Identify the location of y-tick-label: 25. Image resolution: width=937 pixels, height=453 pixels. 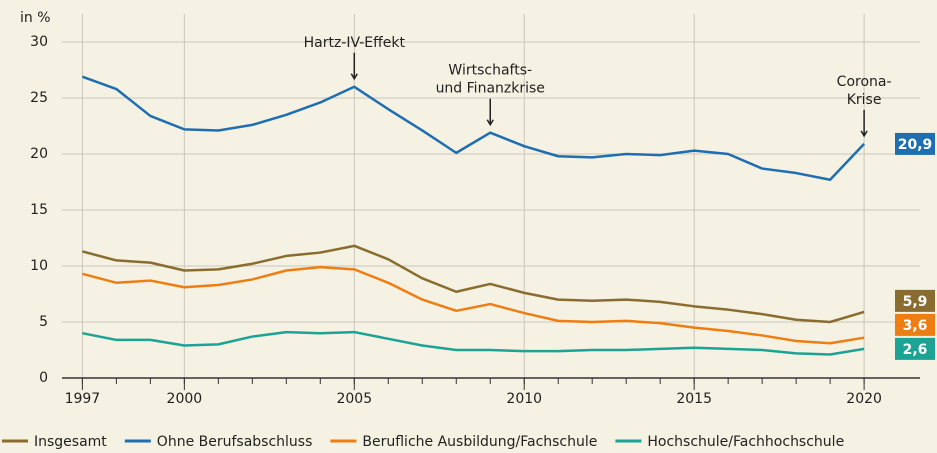
(39, 98).